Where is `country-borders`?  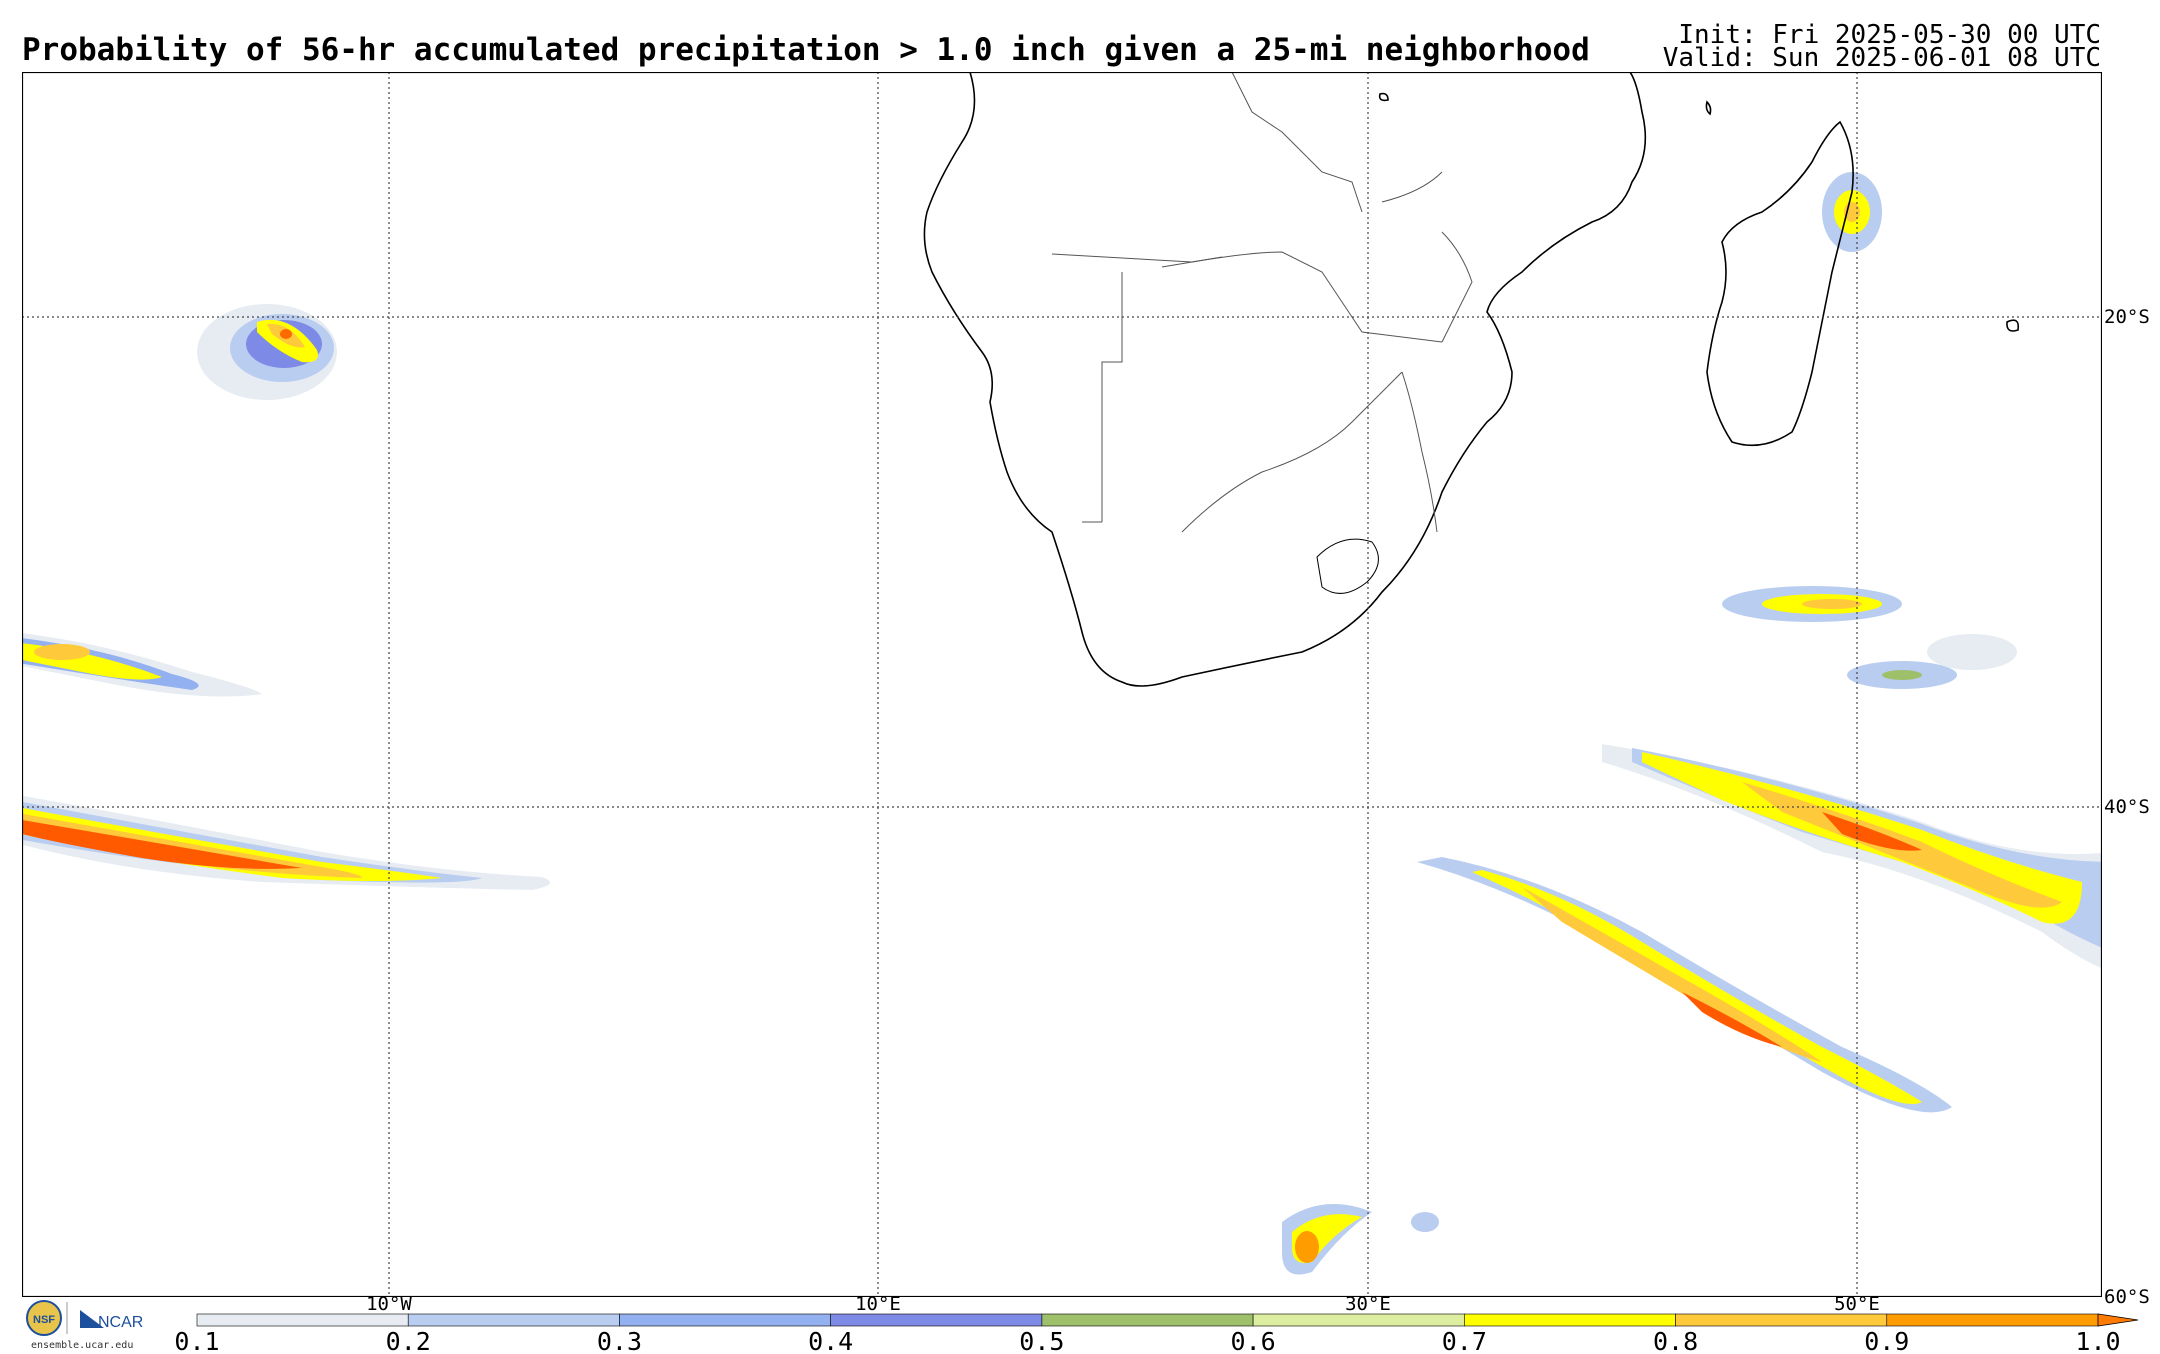 country-borders is located at coordinates (1262, 302).